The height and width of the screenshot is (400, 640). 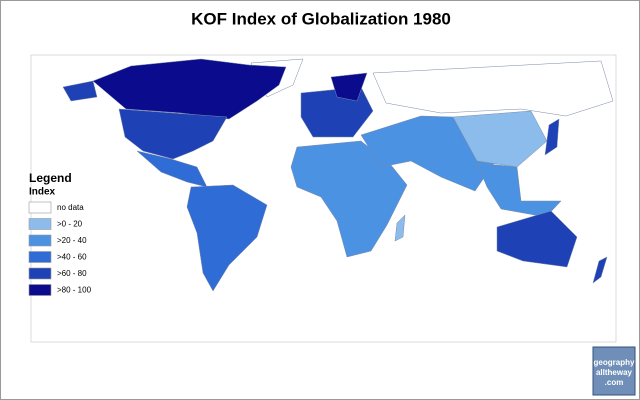 What do you see at coordinates (72, 240) in the screenshot?
I see `legend-label: >20 - 40` at bounding box center [72, 240].